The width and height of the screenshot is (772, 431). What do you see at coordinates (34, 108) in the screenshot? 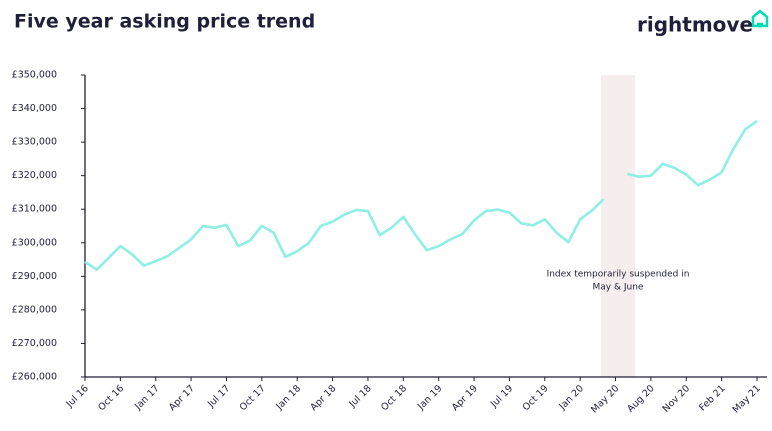
I see `y-tick-label: £340,000` at bounding box center [34, 108].